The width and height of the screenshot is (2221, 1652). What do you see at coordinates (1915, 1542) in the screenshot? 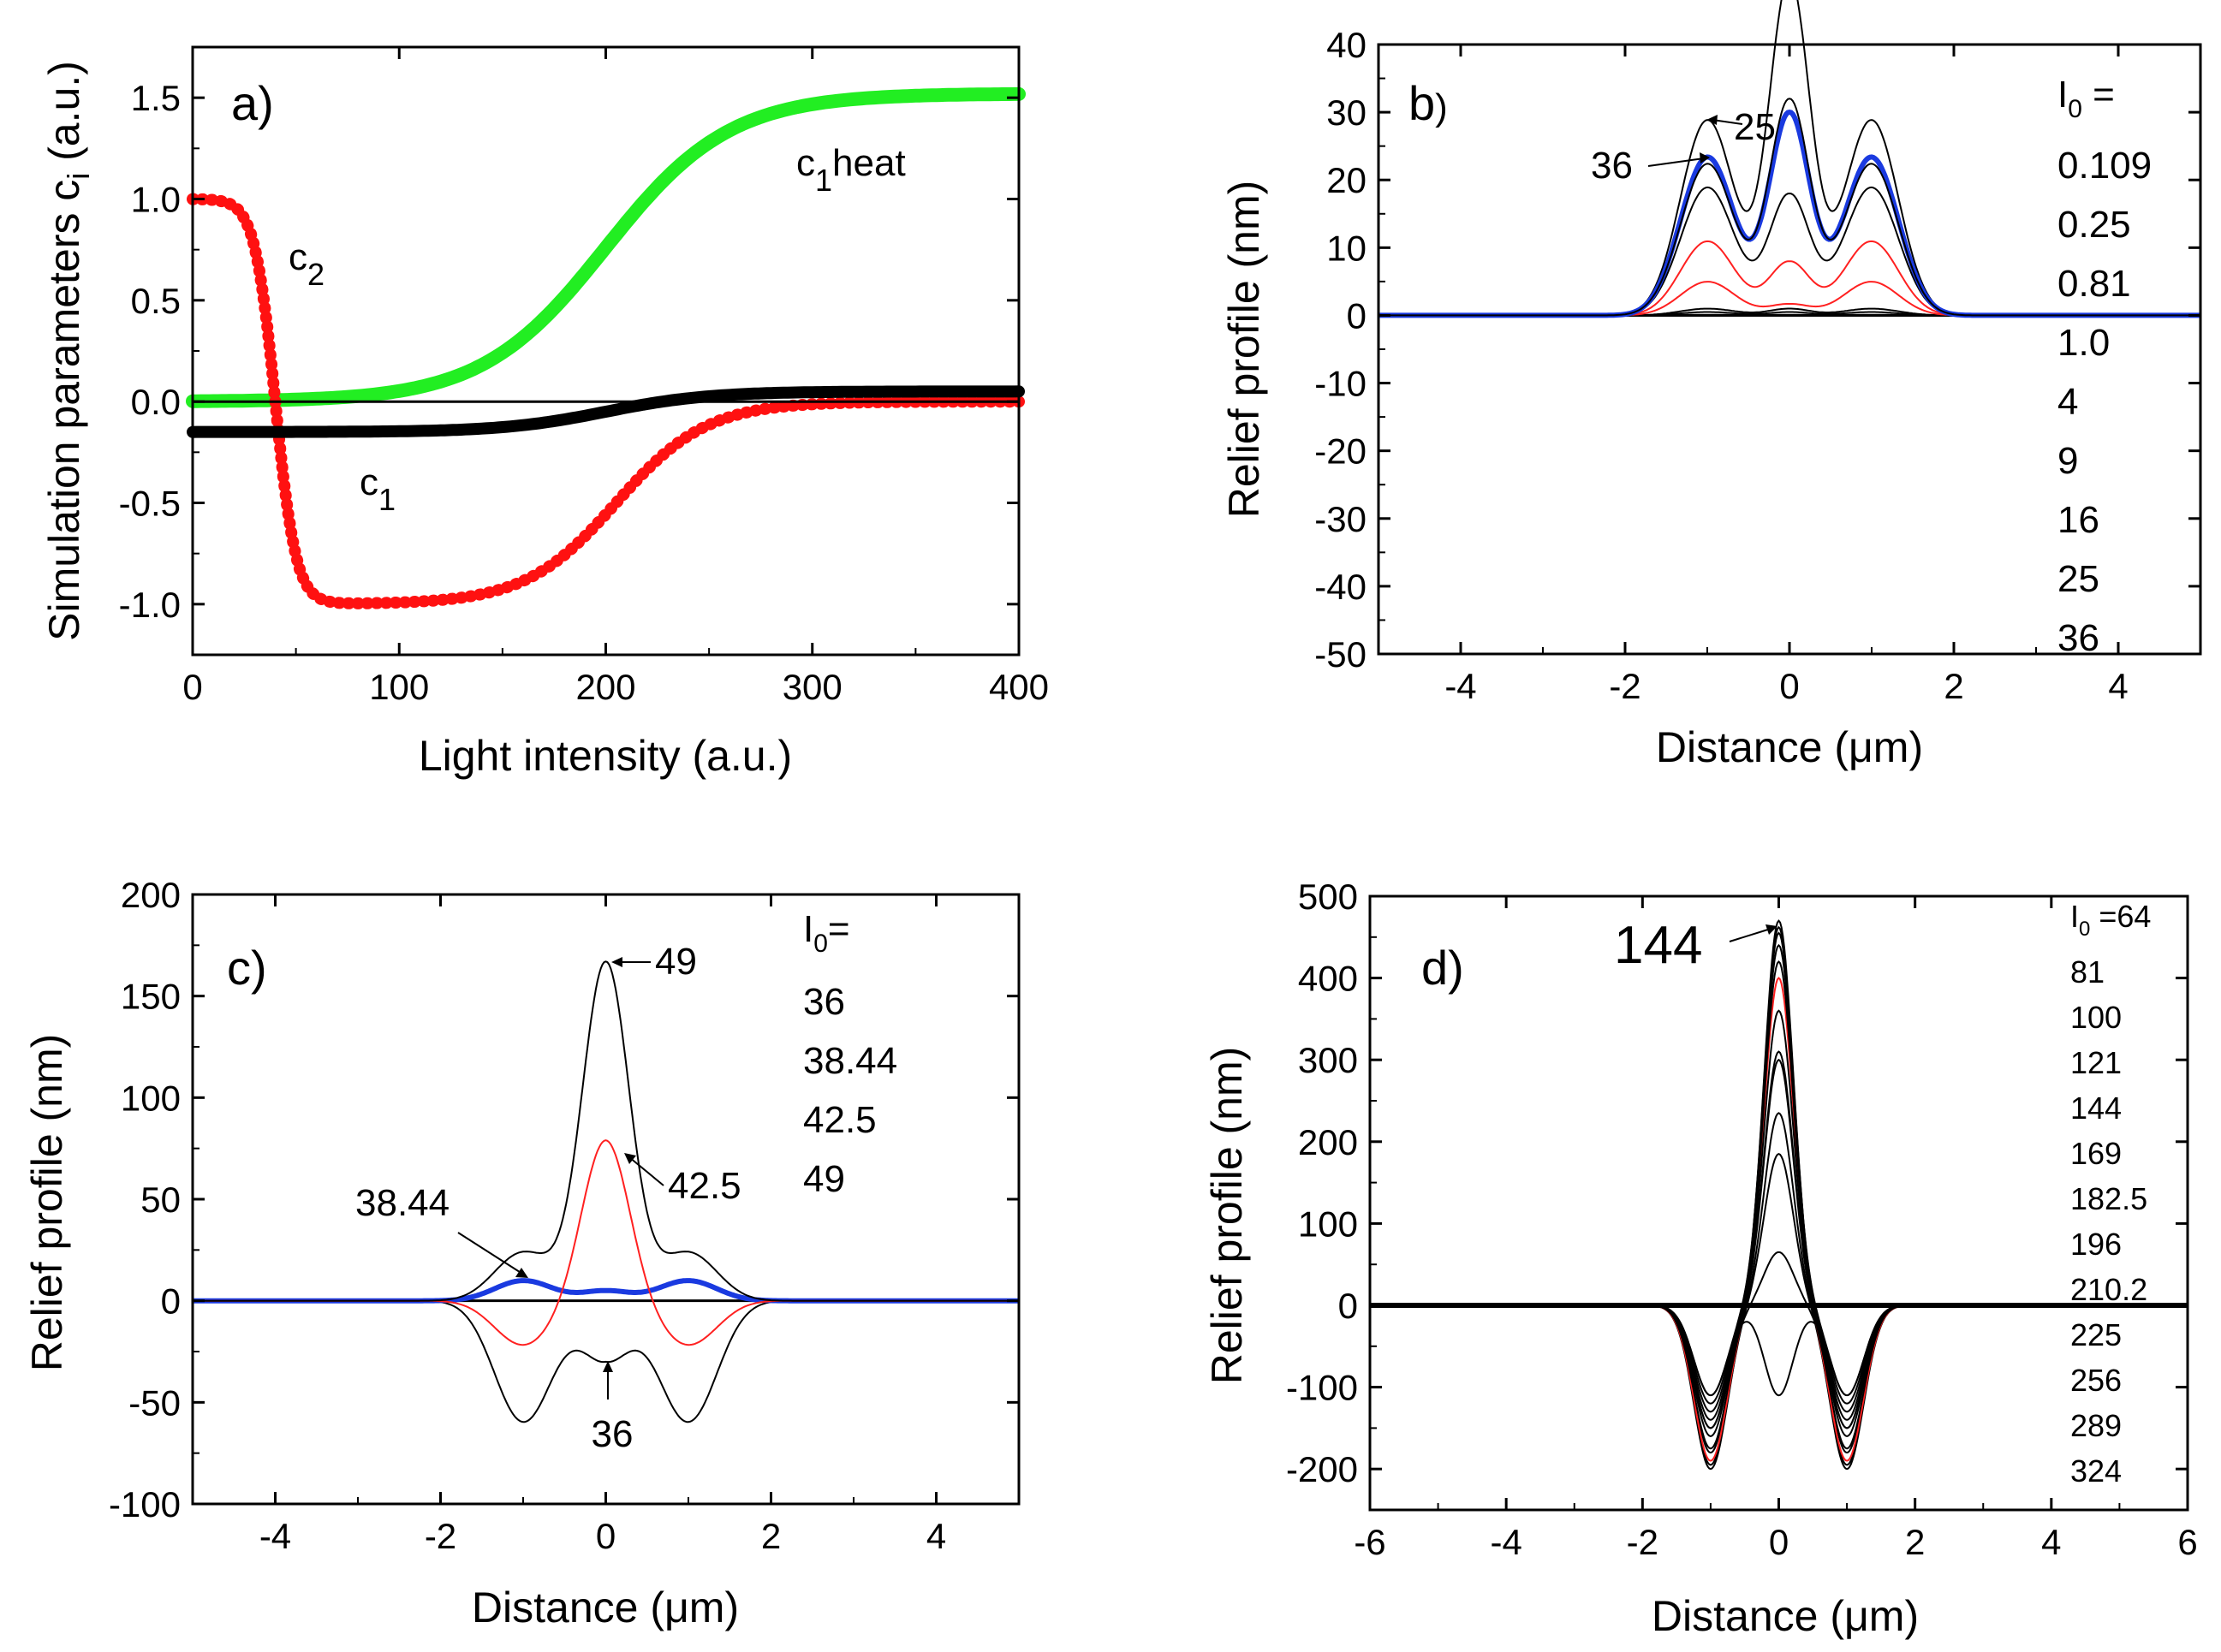
I see `panel-d-x-tick-label: 2` at bounding box center [1915, 1542].